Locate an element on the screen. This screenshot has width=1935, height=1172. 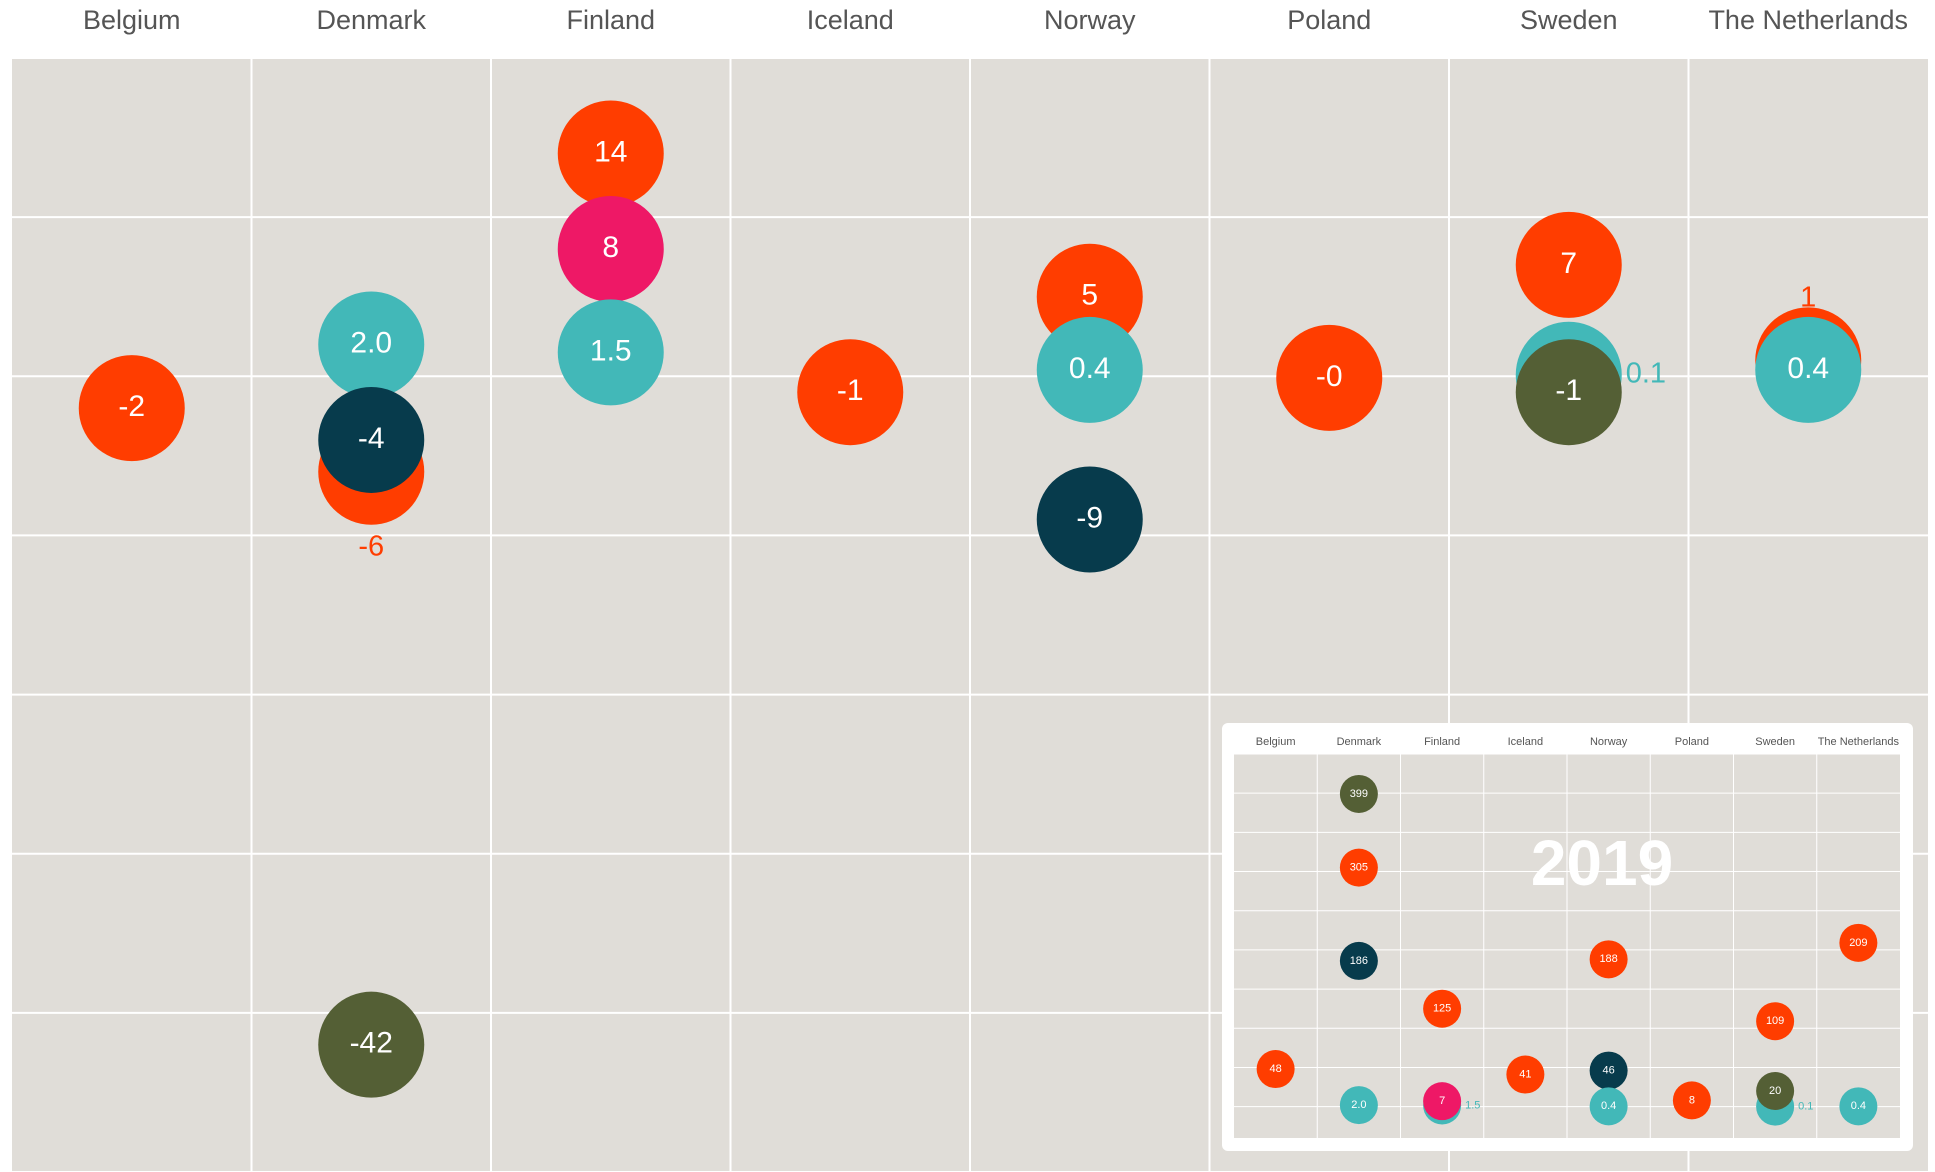
value-label: -4 is located at coordinates (371, 438).